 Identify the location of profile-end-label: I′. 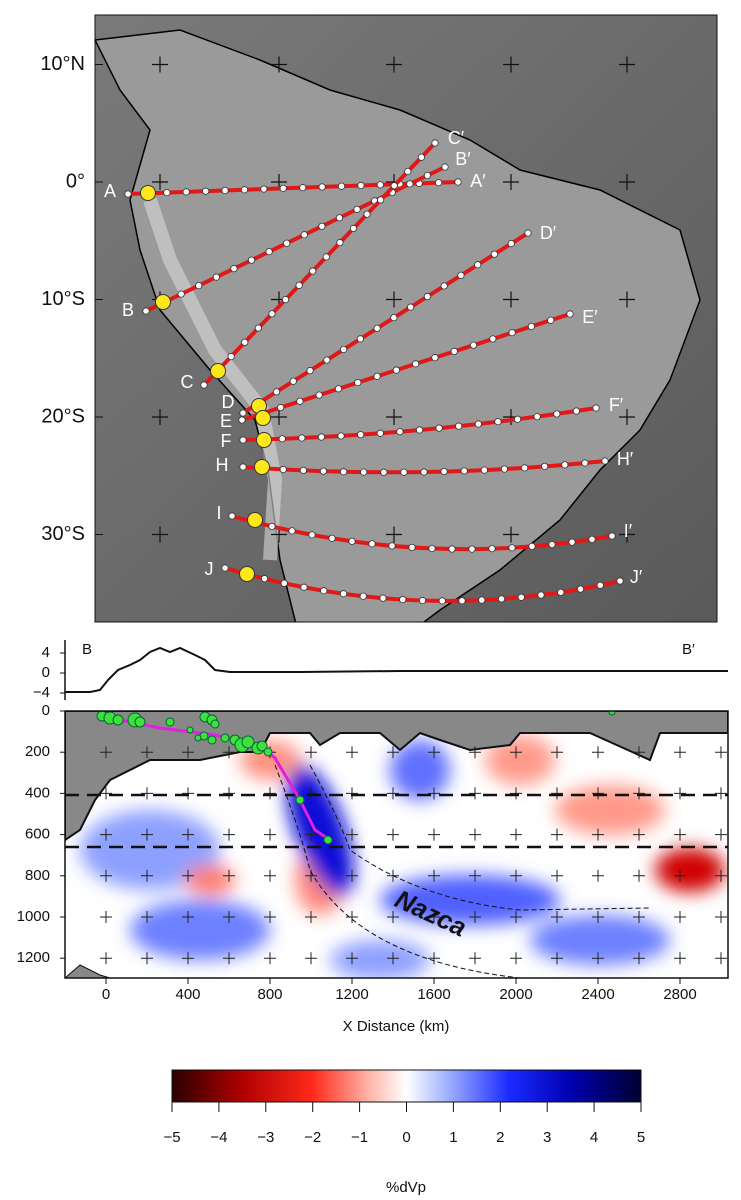
(628, 531).